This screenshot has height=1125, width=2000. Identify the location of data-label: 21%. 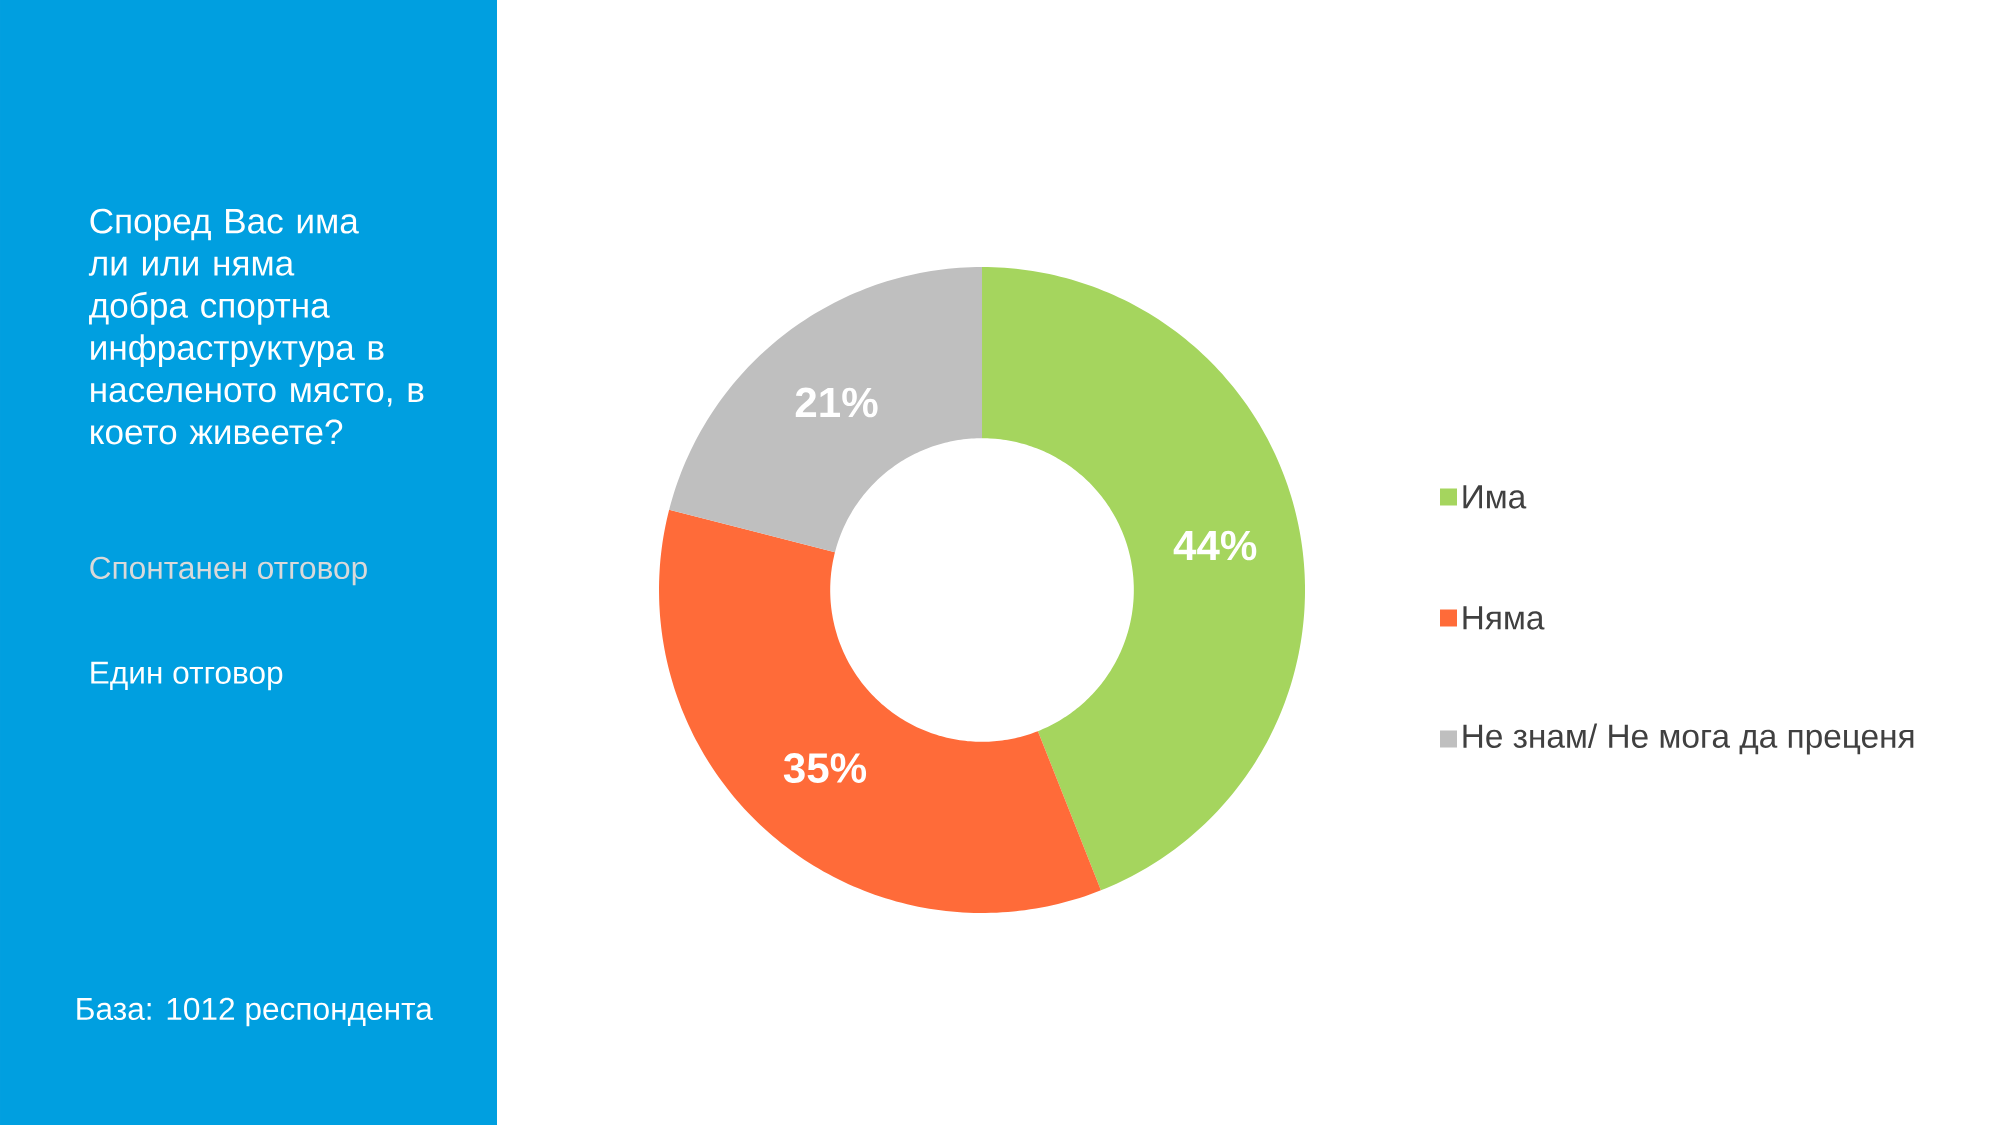
(836, 402).